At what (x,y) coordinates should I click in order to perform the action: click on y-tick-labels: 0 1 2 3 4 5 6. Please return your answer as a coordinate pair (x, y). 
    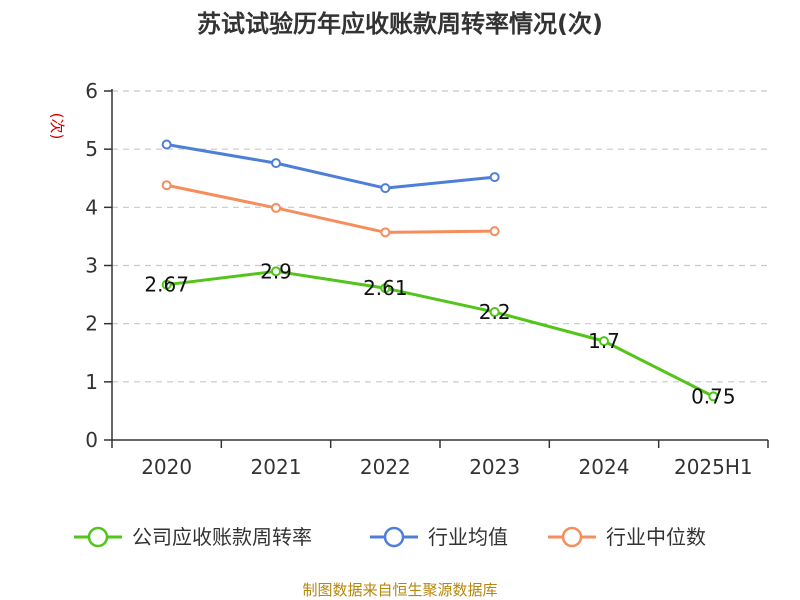
    Looking at the image, I should click on (91, 265).